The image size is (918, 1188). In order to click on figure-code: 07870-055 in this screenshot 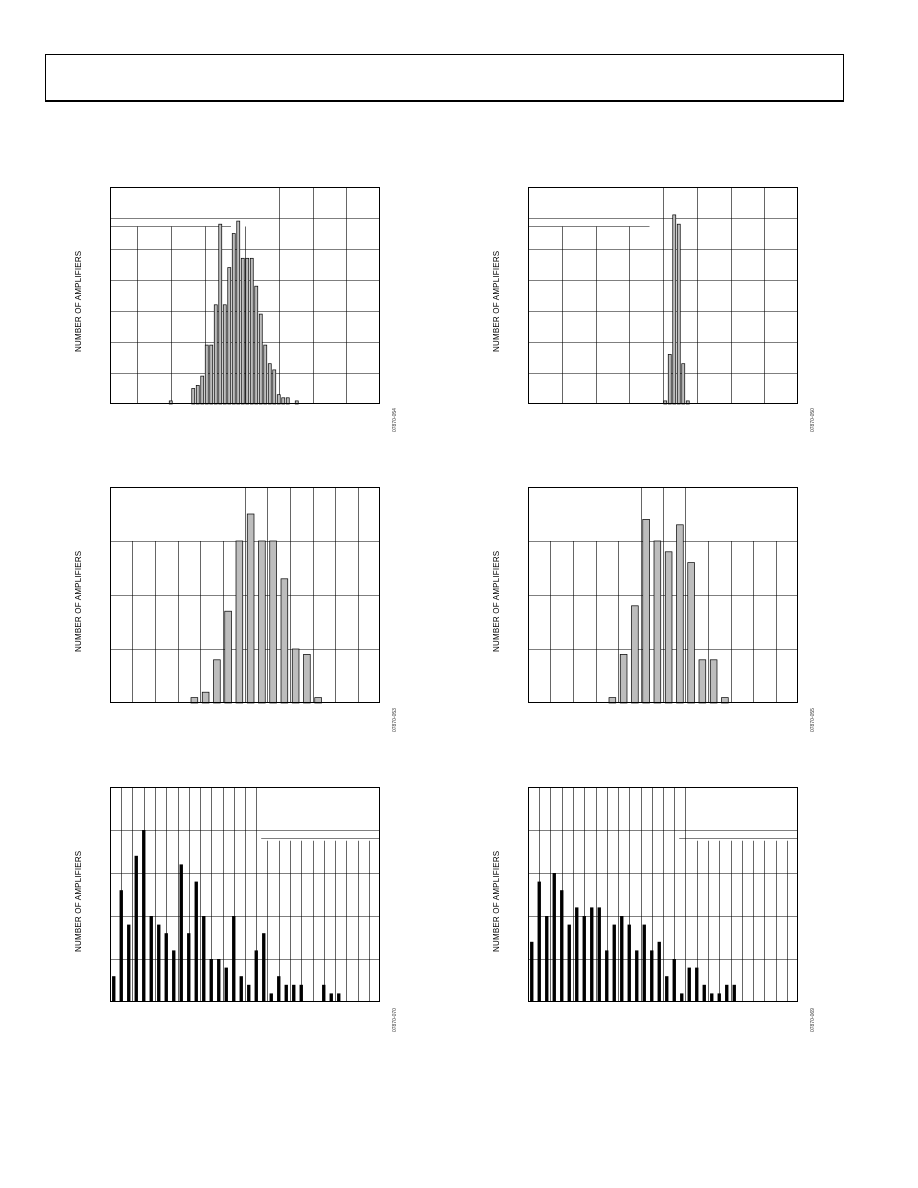, I will do `click(813, 720)`.